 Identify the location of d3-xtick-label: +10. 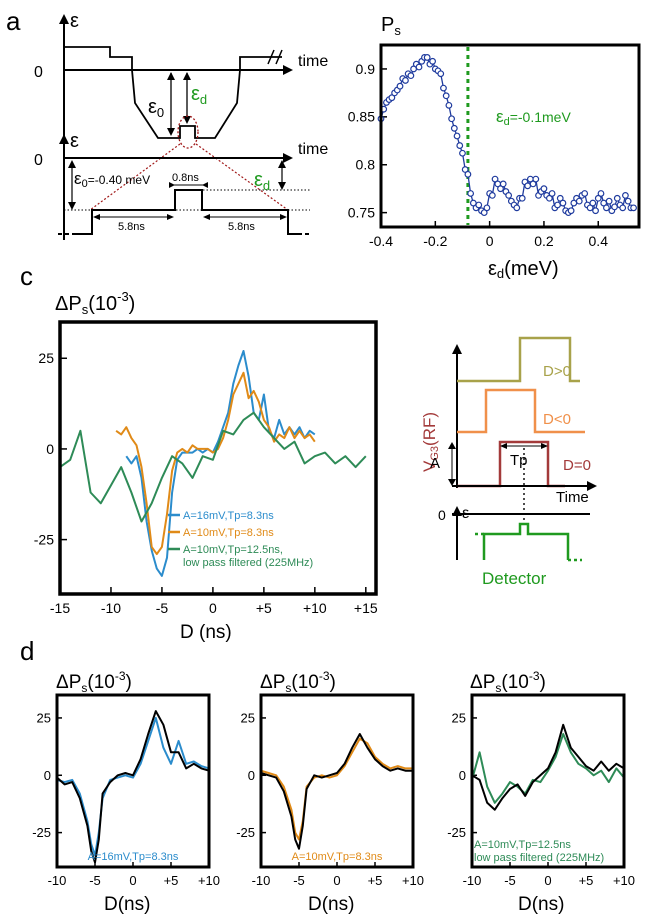
(624, 880).